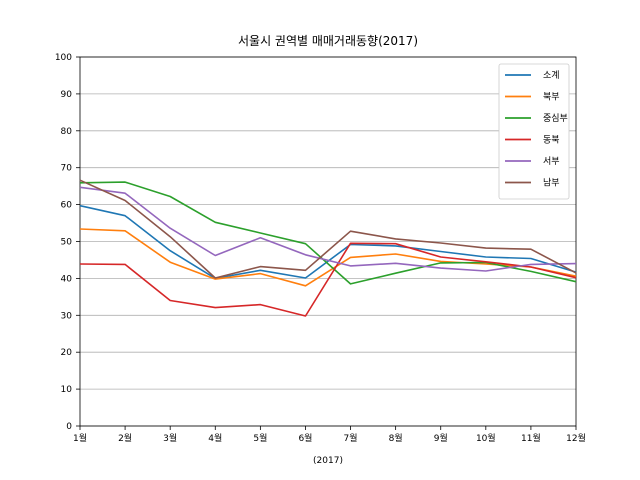 The image size is (640, 480). I want to click on legend-box, so click(534, 131).